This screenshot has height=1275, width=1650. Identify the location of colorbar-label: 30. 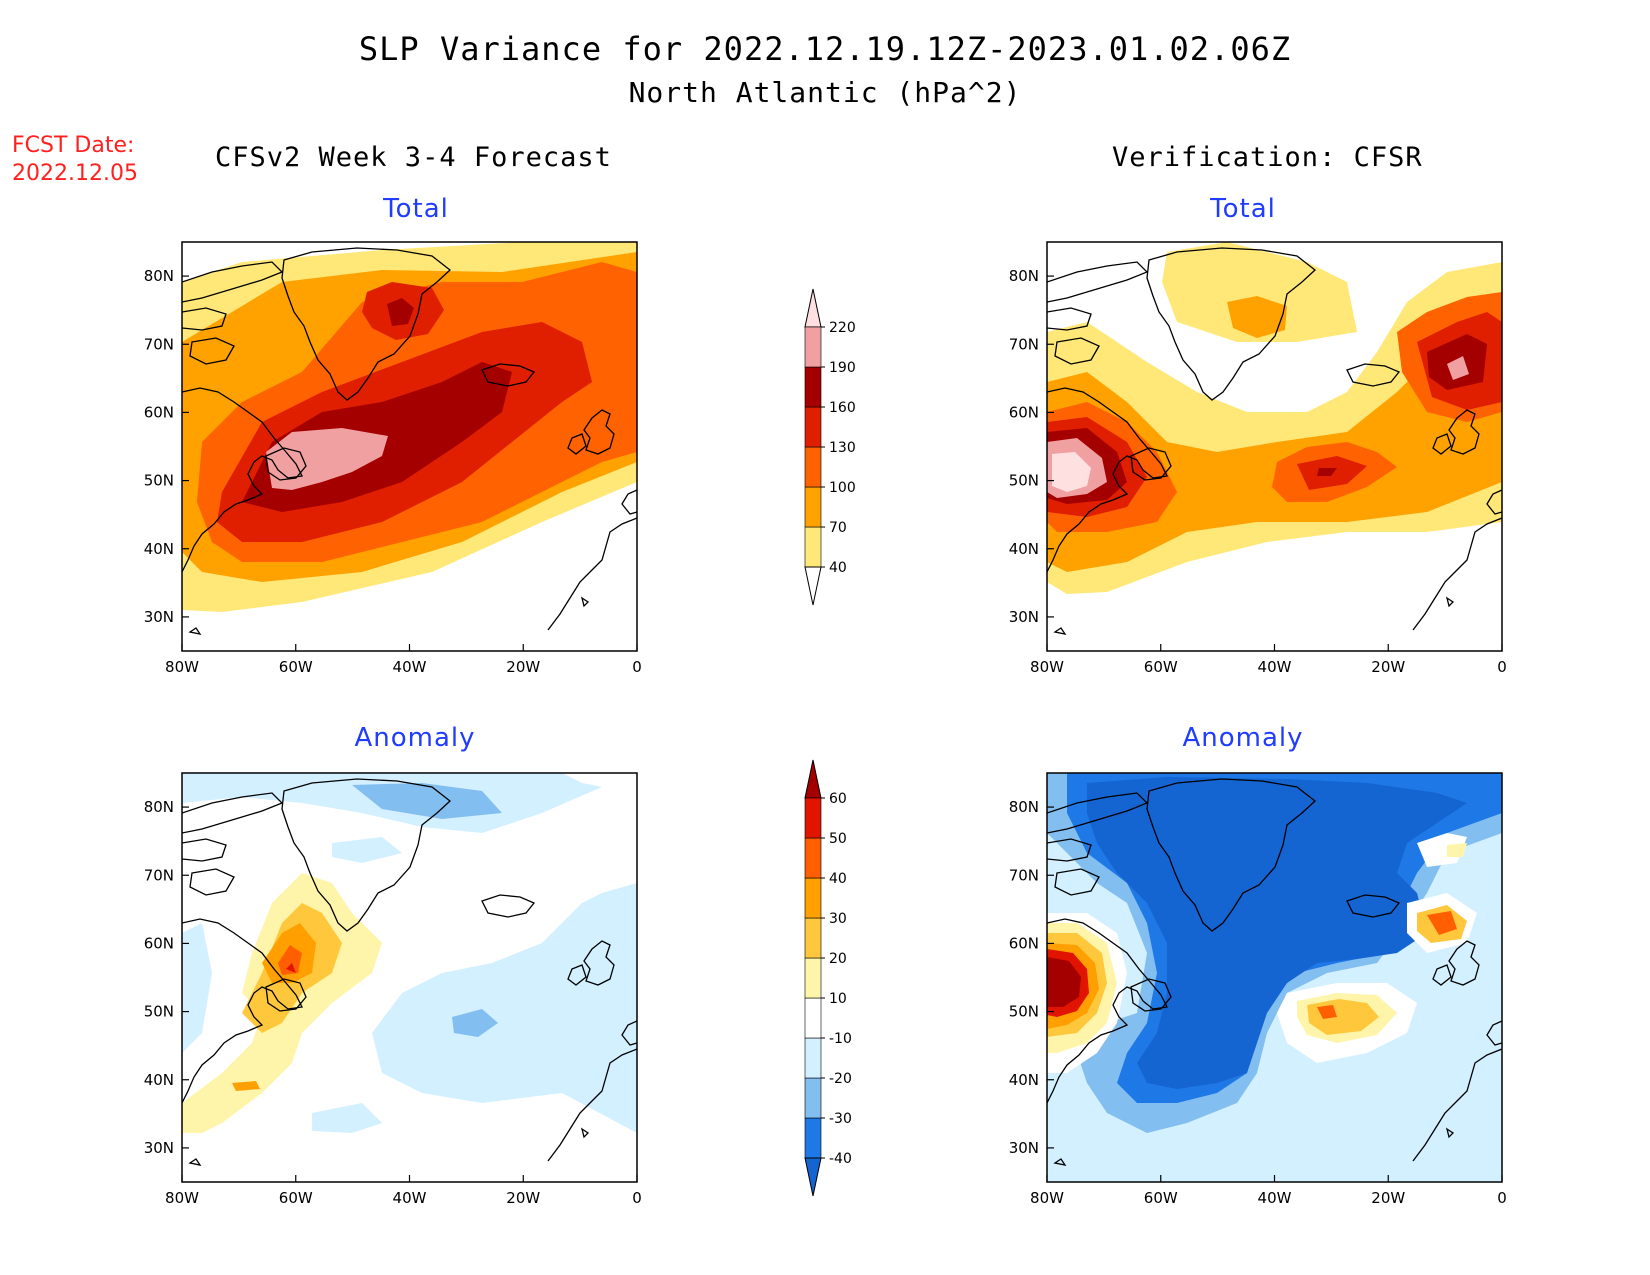
(838, 919).